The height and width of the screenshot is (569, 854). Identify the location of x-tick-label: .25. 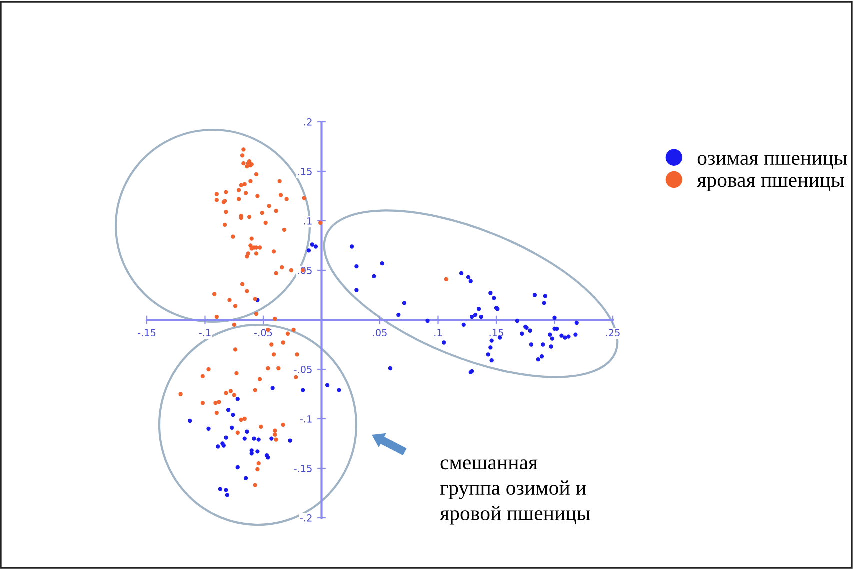
(613, 333).